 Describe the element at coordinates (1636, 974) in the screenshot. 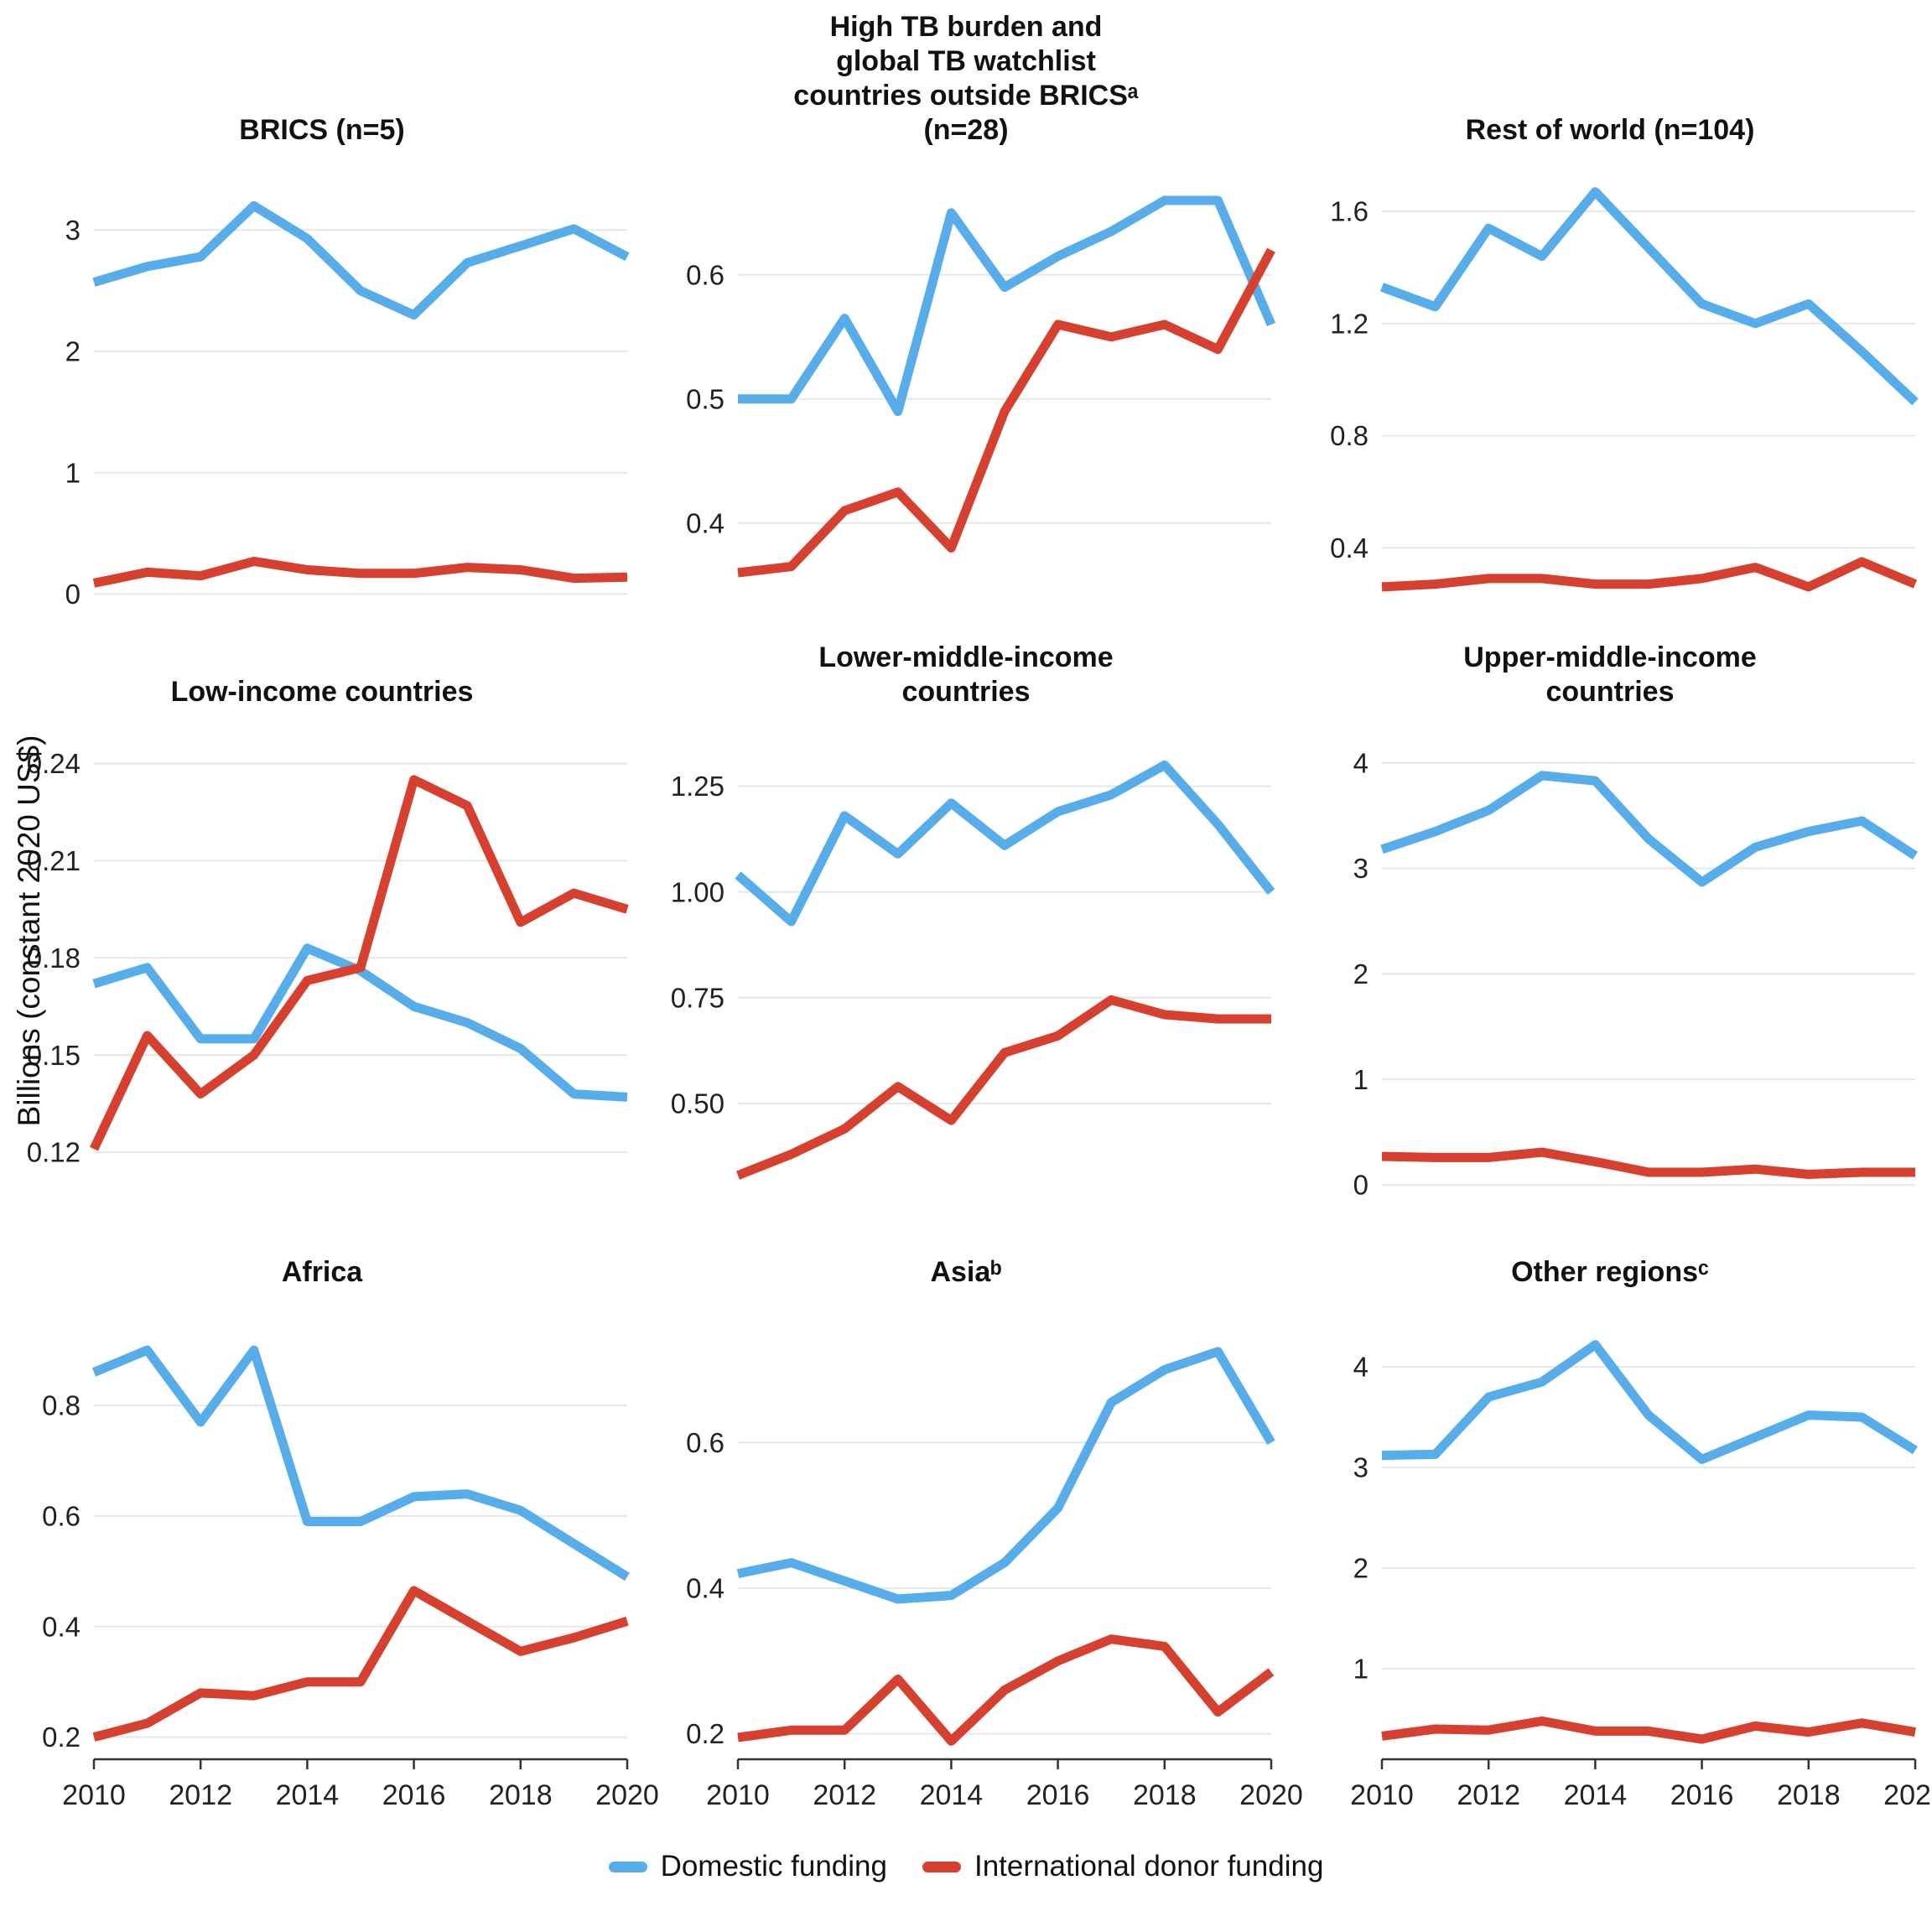

I see `chart-canvas-upper-middle-income: 0 1 2 3 4` at that location.